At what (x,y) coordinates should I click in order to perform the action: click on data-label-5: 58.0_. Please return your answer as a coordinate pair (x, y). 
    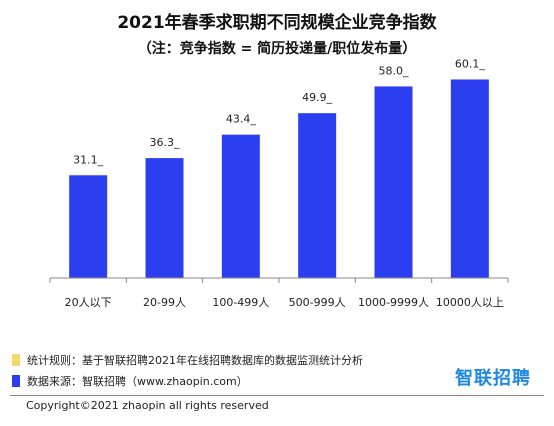
    Looking at the image, I should click on (394, 70).